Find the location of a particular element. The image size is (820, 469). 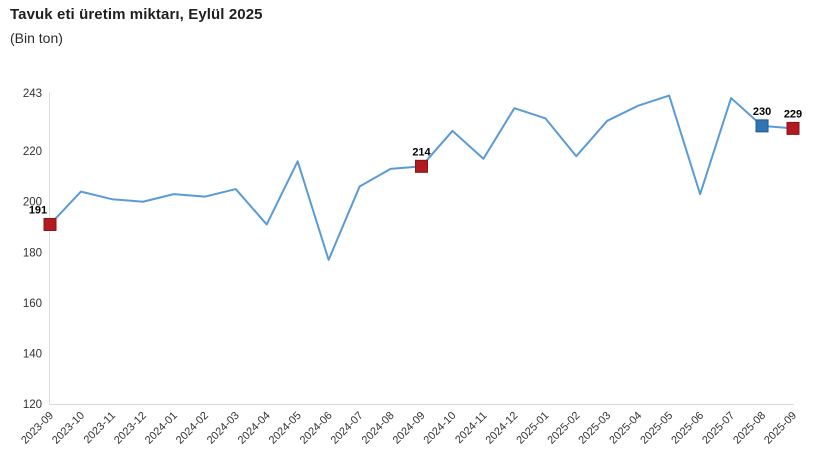

x-tick-label: 2024-04 is located at coordinates (254, 428).